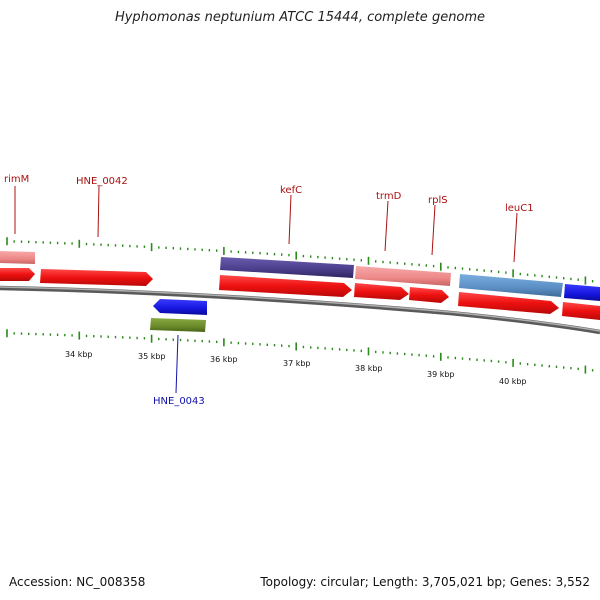 The image size is (600, 600). What do you see at coordinates (297, 363) in the screenshot?
I see `scale-label: 37 kbp` at bounding box center [297, 363].